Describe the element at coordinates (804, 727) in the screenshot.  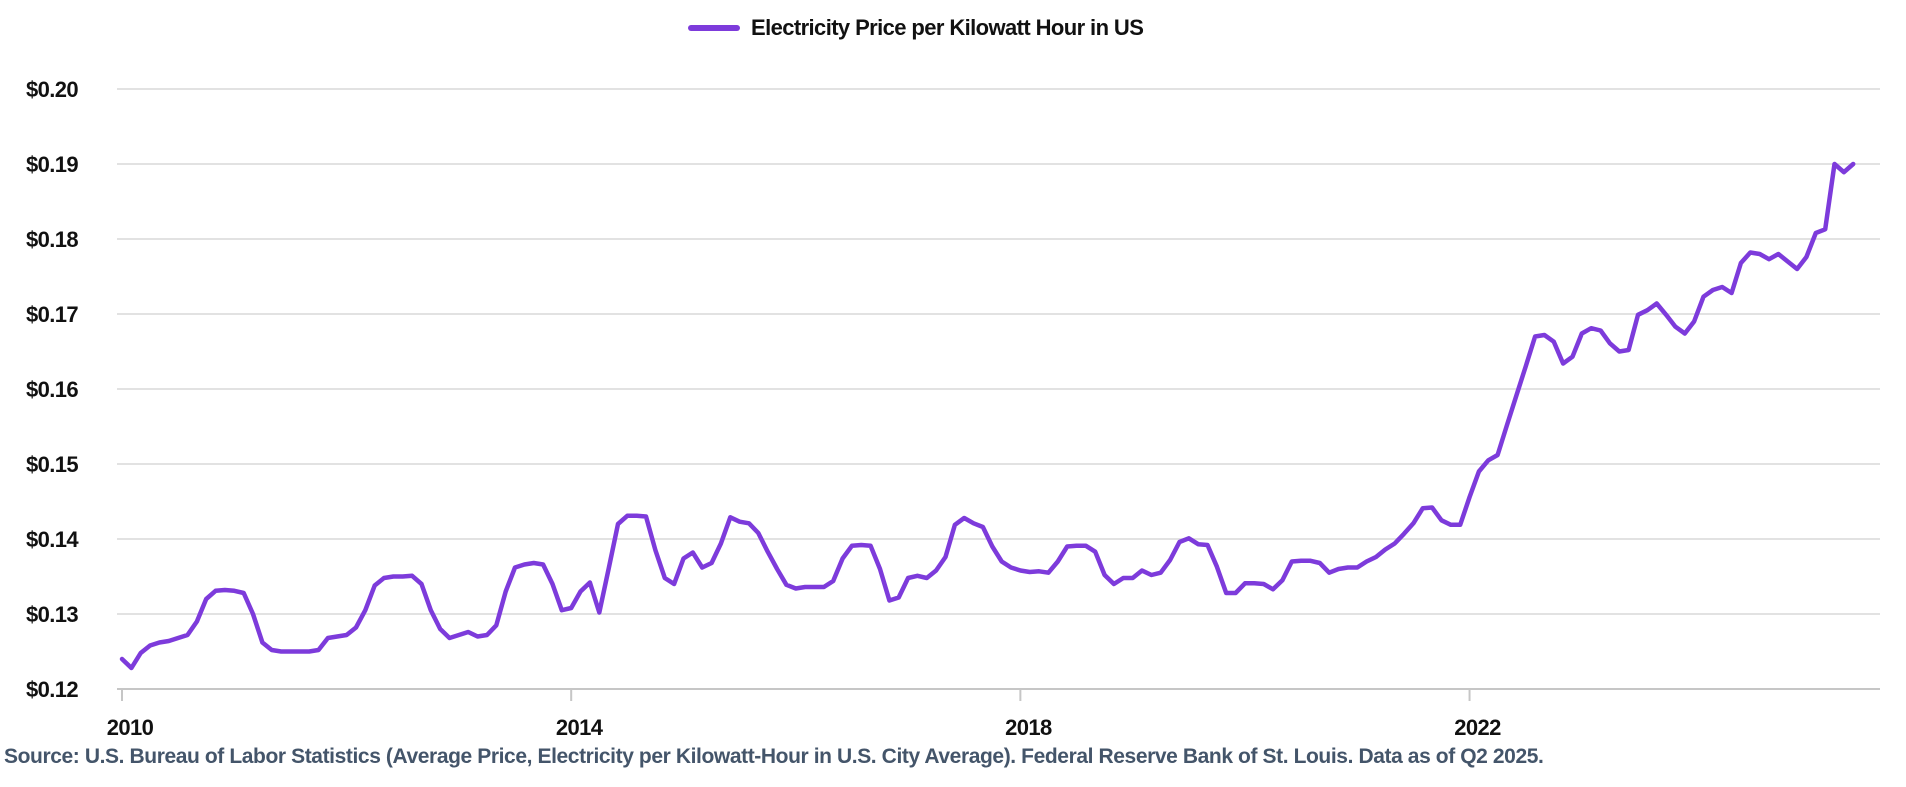
I see `x-axis-labels: 2010 2014 2018 2022` at that location.